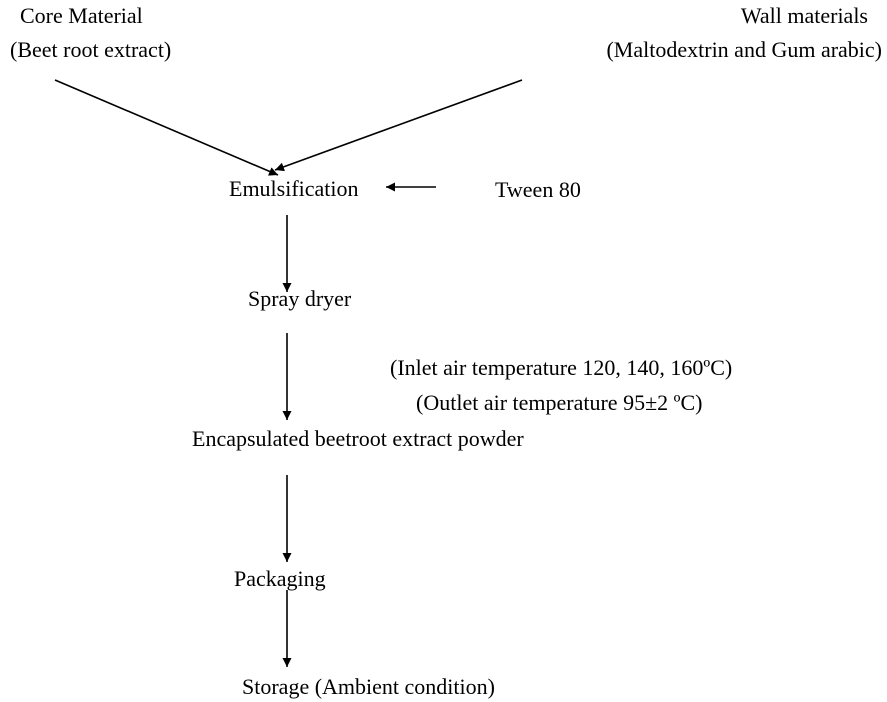 This screenshot has height=702, width=887. Describe the element at coordinates (300, 298) in the screenshot. I see `node-label: Spray dryer` at that location.